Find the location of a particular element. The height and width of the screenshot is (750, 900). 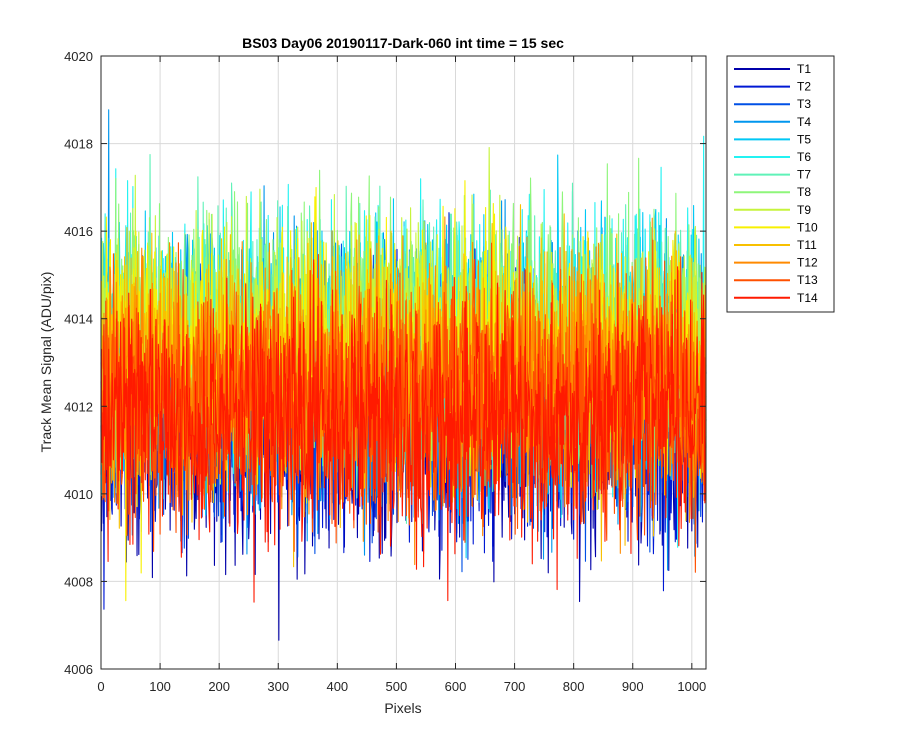

x-tick-label: 400 is located at coordinates (337, 686).